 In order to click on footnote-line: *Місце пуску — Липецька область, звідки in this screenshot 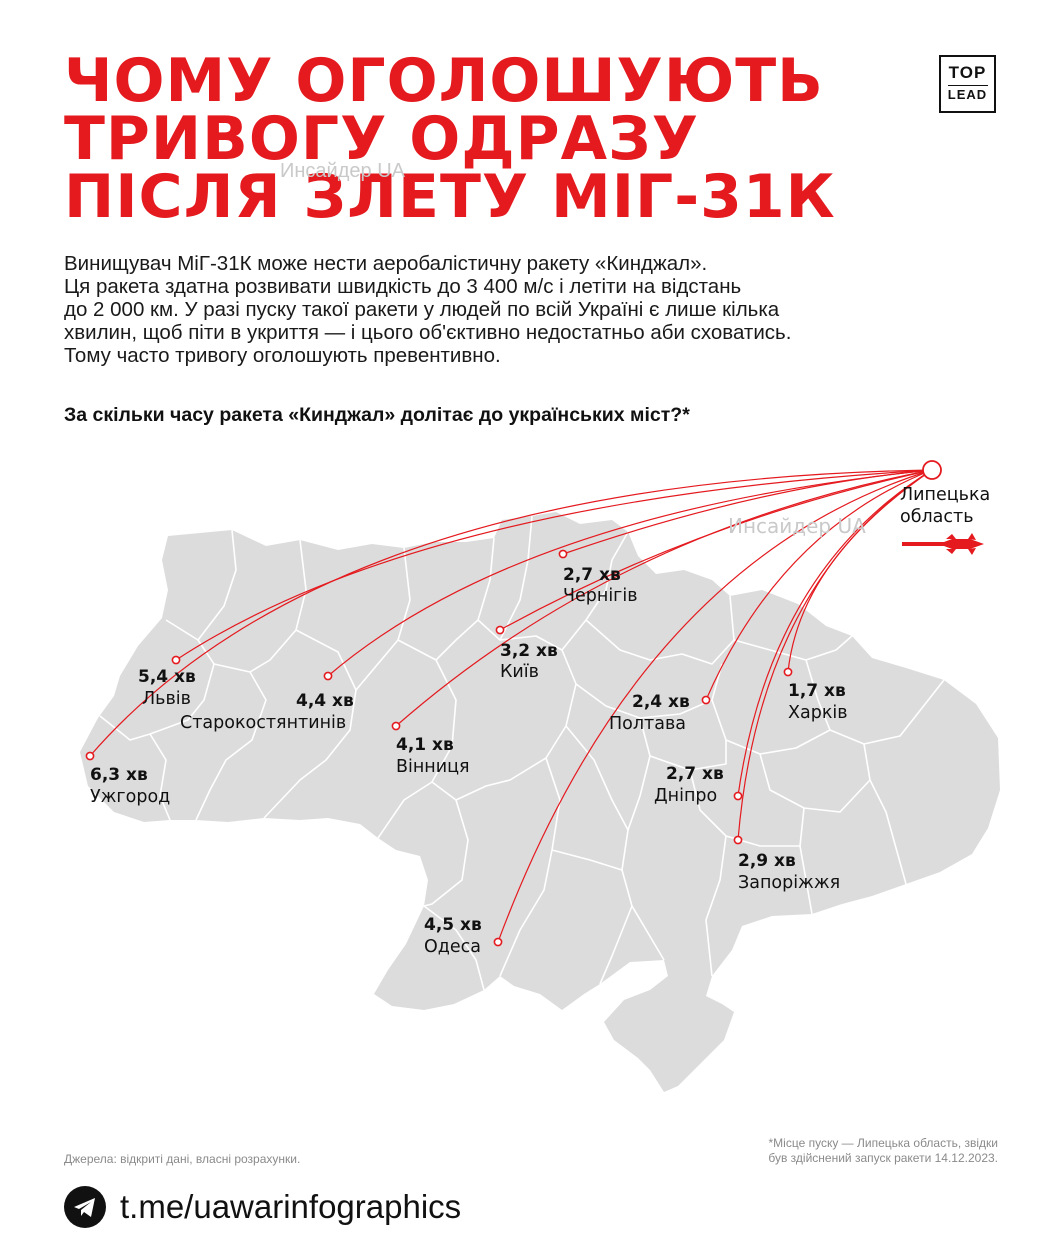, I will do `click(883, 1143)`.